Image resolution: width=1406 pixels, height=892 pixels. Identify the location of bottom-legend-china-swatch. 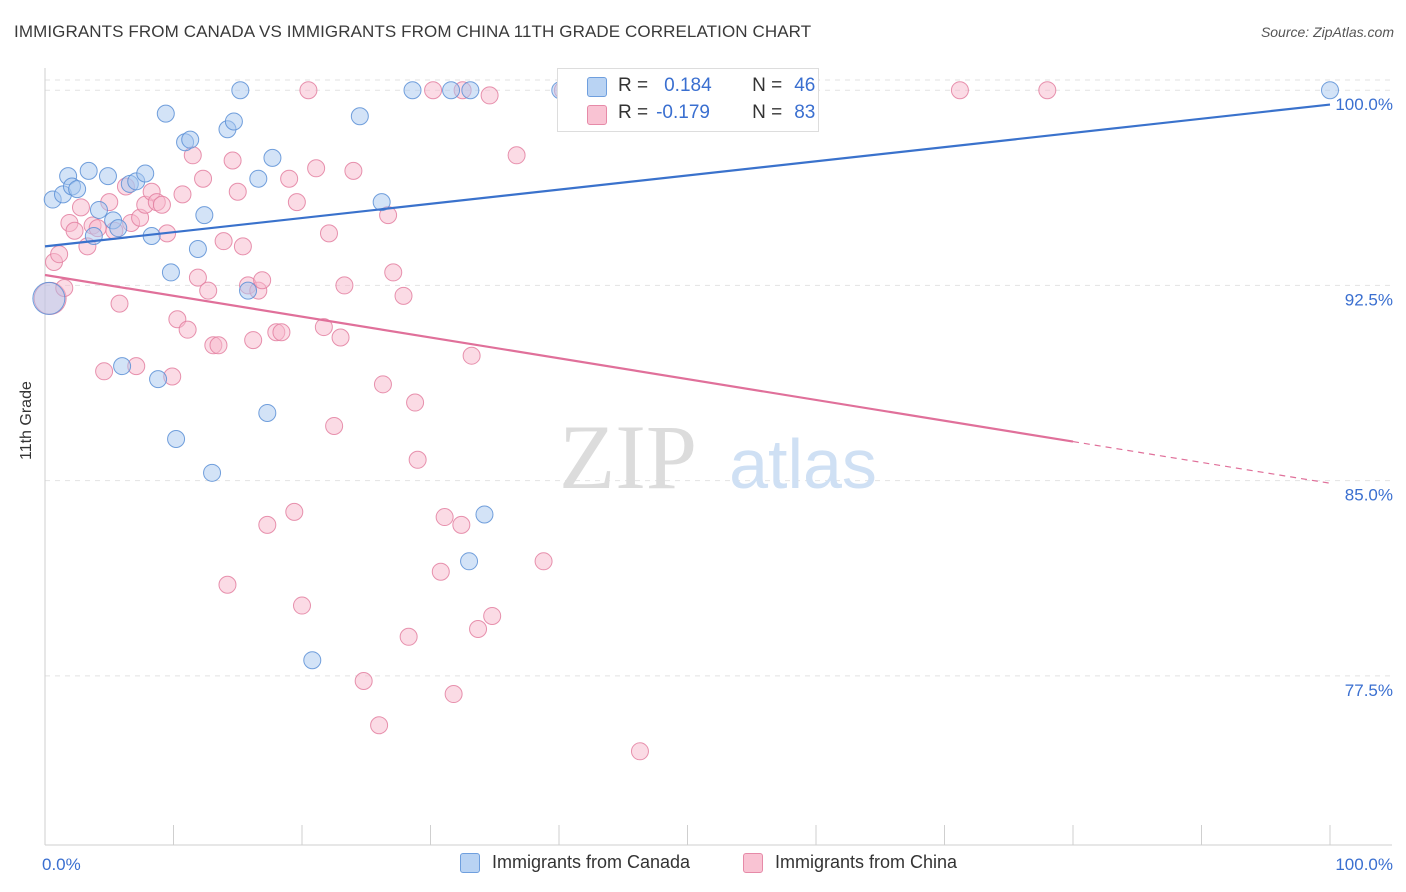
(753, 862).